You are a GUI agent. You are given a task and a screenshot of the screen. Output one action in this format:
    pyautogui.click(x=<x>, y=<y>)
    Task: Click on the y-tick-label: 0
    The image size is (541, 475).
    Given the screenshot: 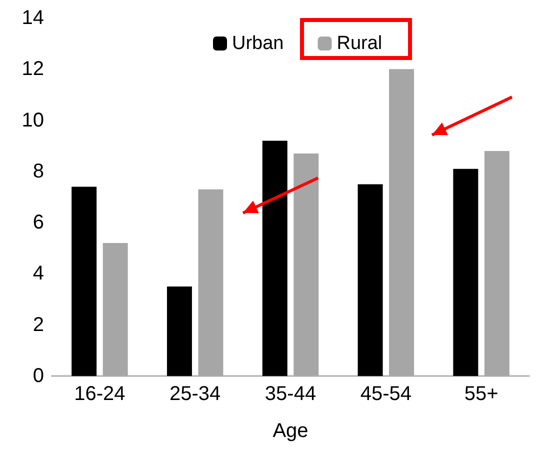 What is the action you would take?
    pyautogui.click(x=38, y=376)
    